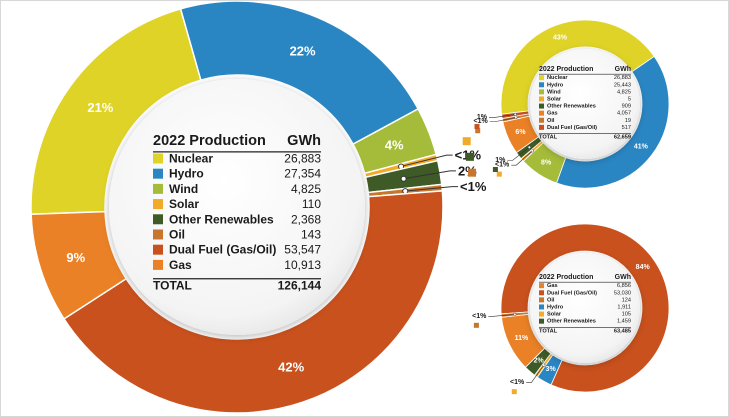 This screenshot has width=729, height=417. What do you see at coordinates (629, 99) in the screenshot?
I see `legend-value-solar: 5` at bounding box center [629, 99].